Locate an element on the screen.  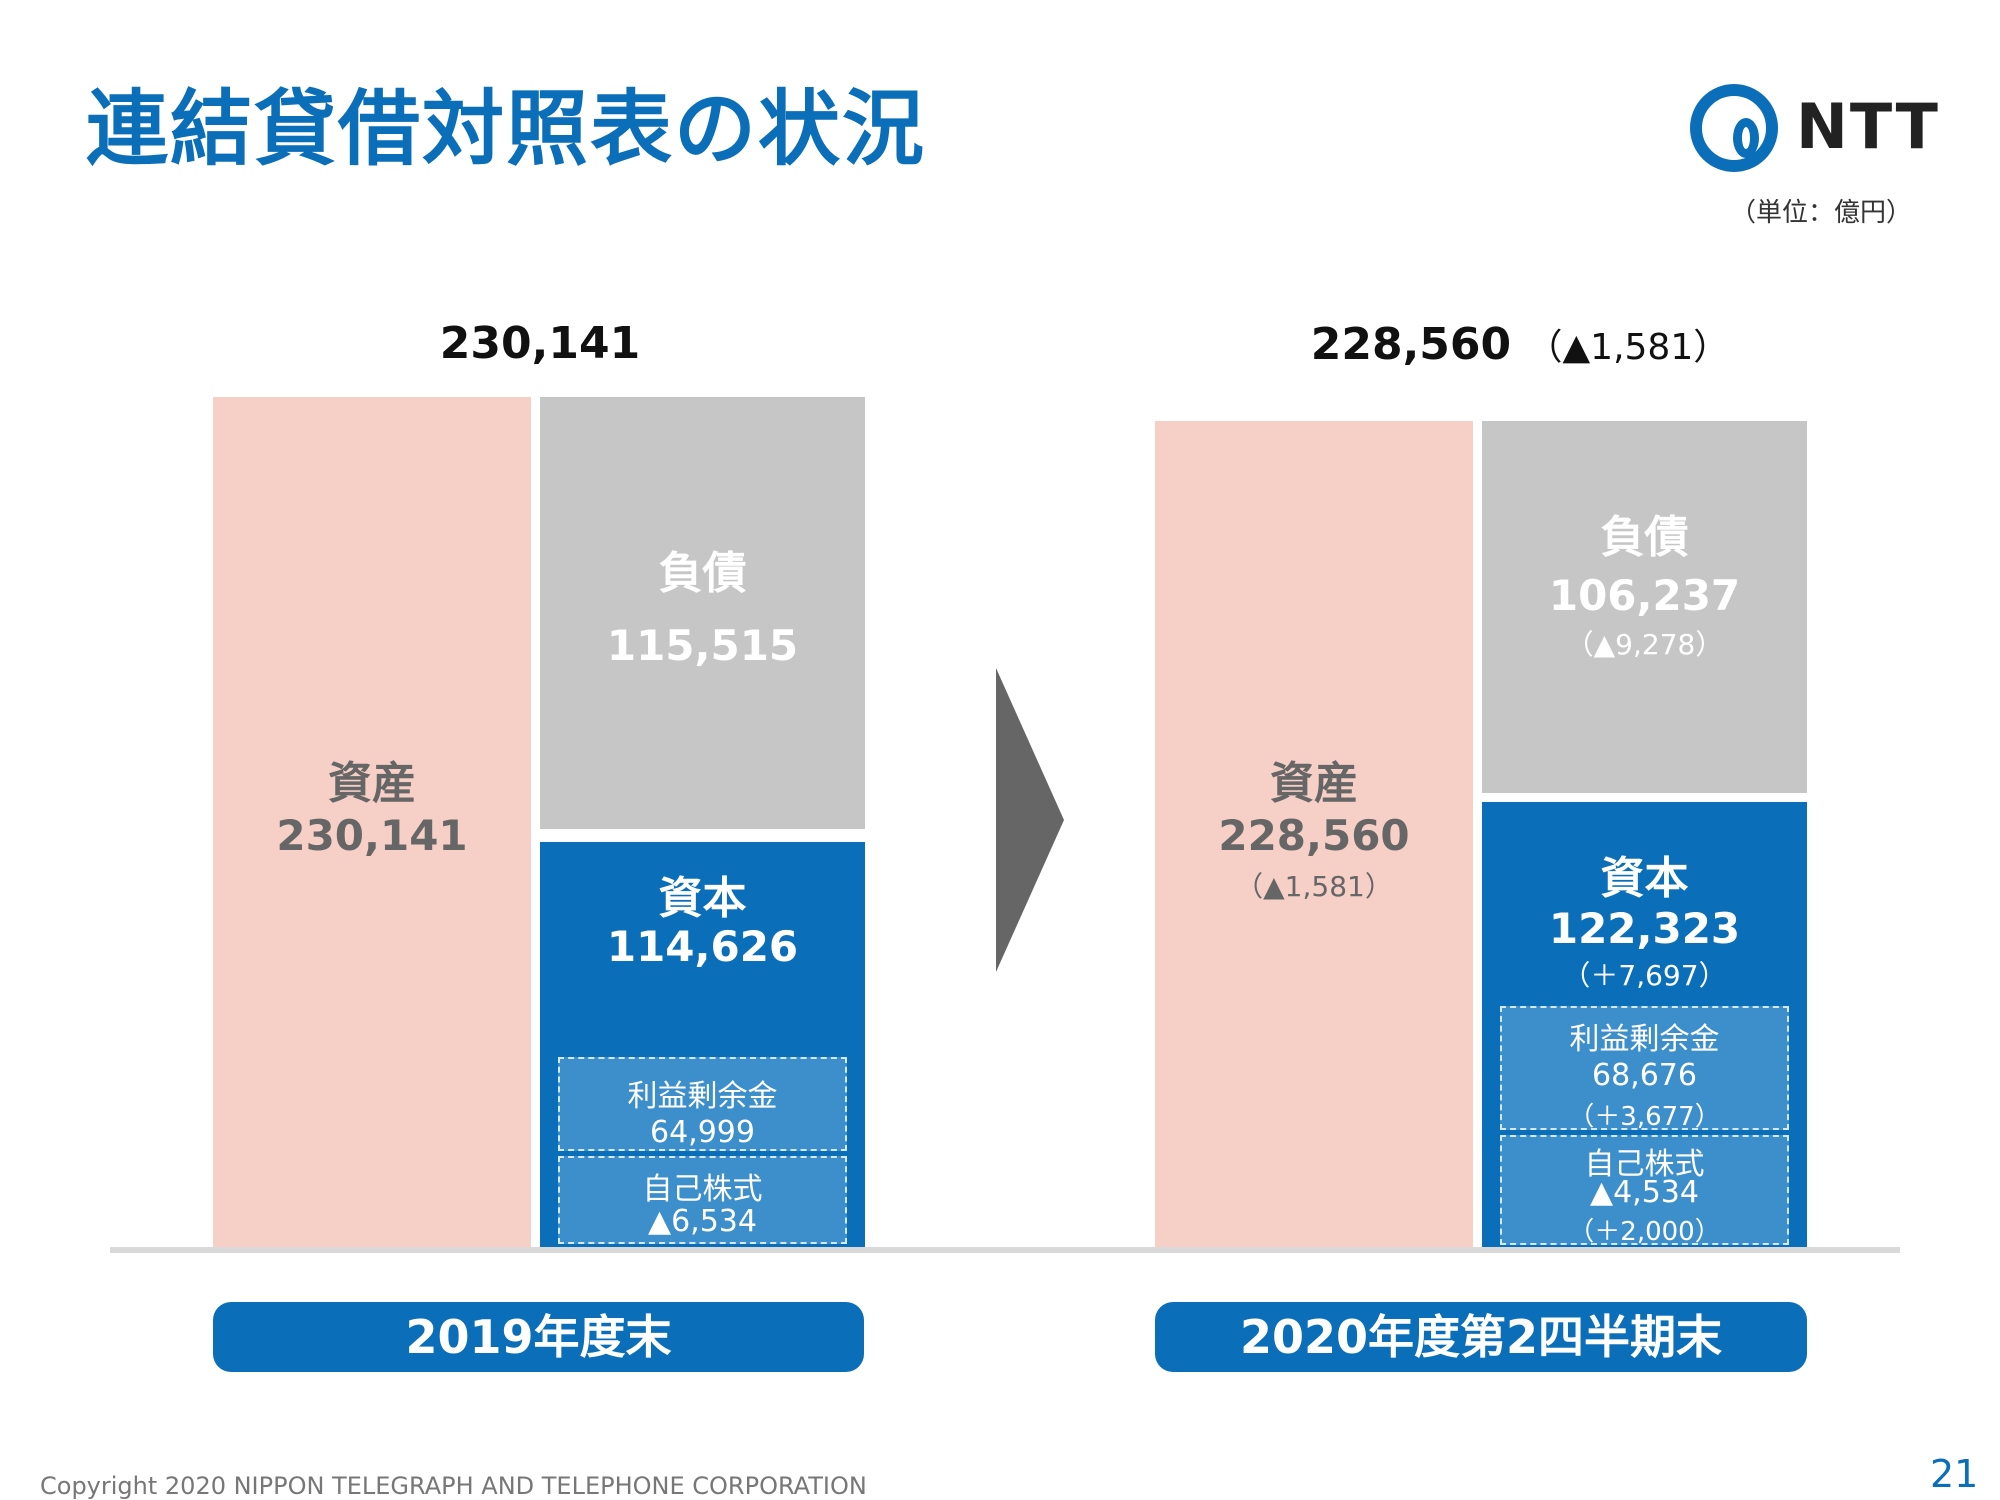
retained-earnings-value-2020q2: 68,676 is located at coordinates (1644, 1075).